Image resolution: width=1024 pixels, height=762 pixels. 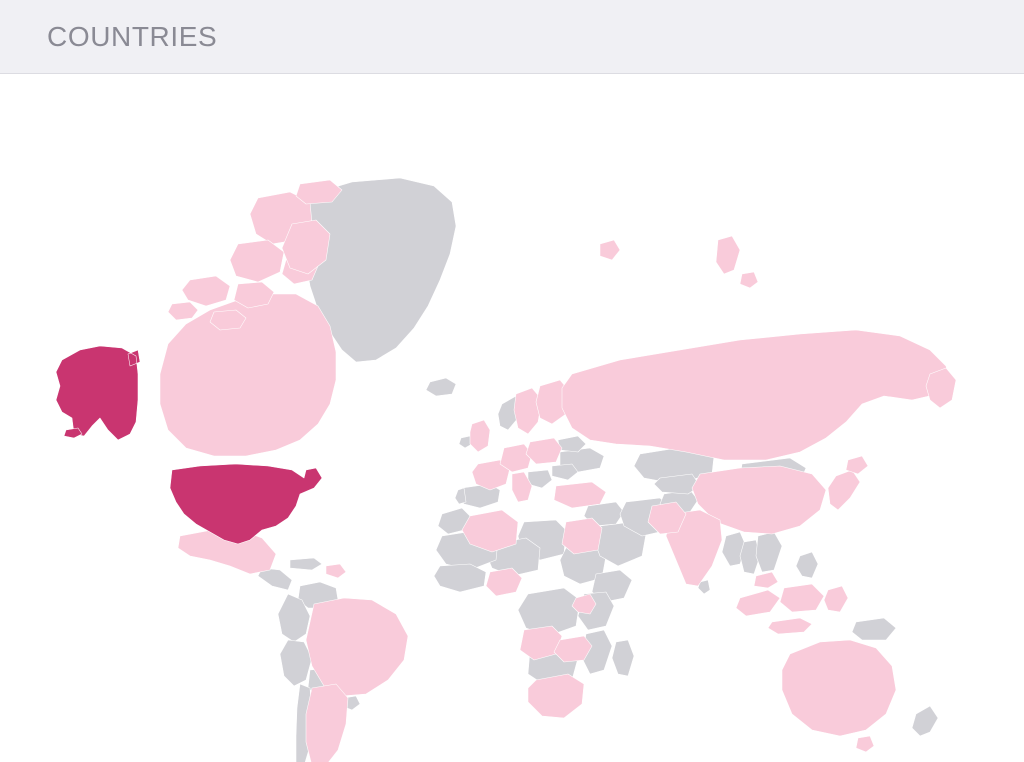 What do you see at coordinates (460, 578) in the screenshot?
I see `region-west-africa` at bounding box center [460, 578].